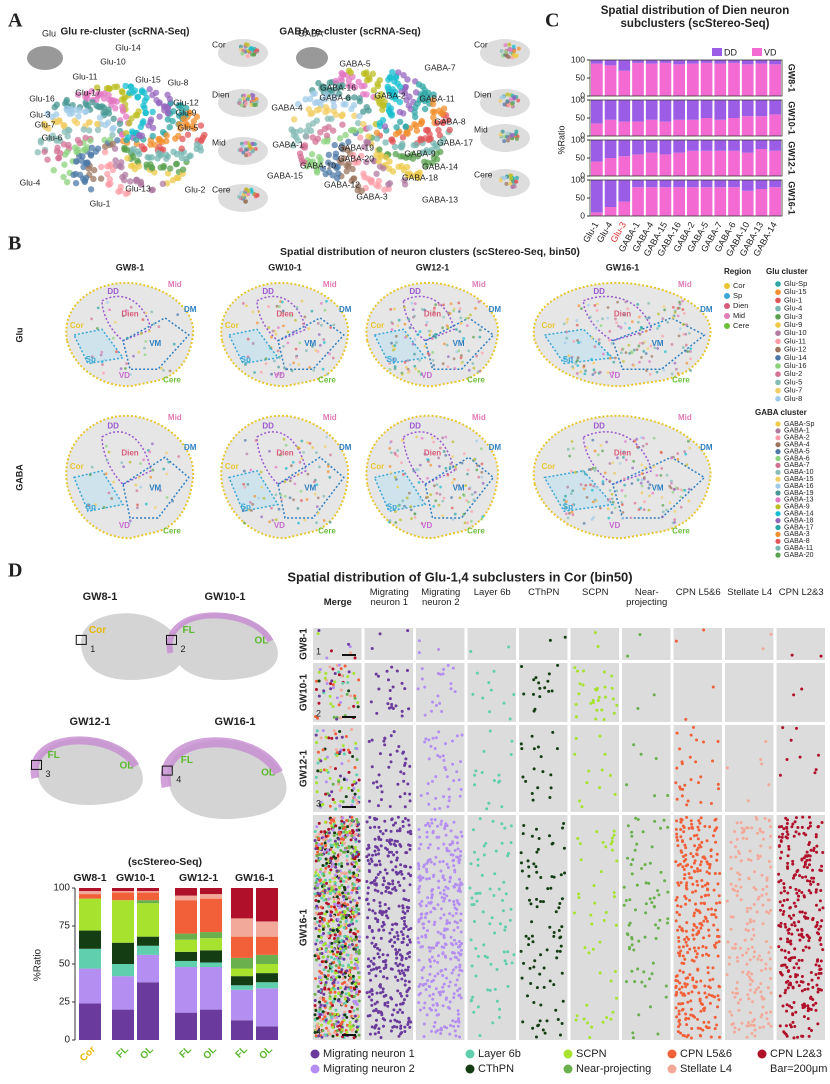 The image size is (830, 1084). What do you see at coordinates (147, 1053) in the screenshot?
I see `x-tick-label: OL` at bounding box center [147, 1053].